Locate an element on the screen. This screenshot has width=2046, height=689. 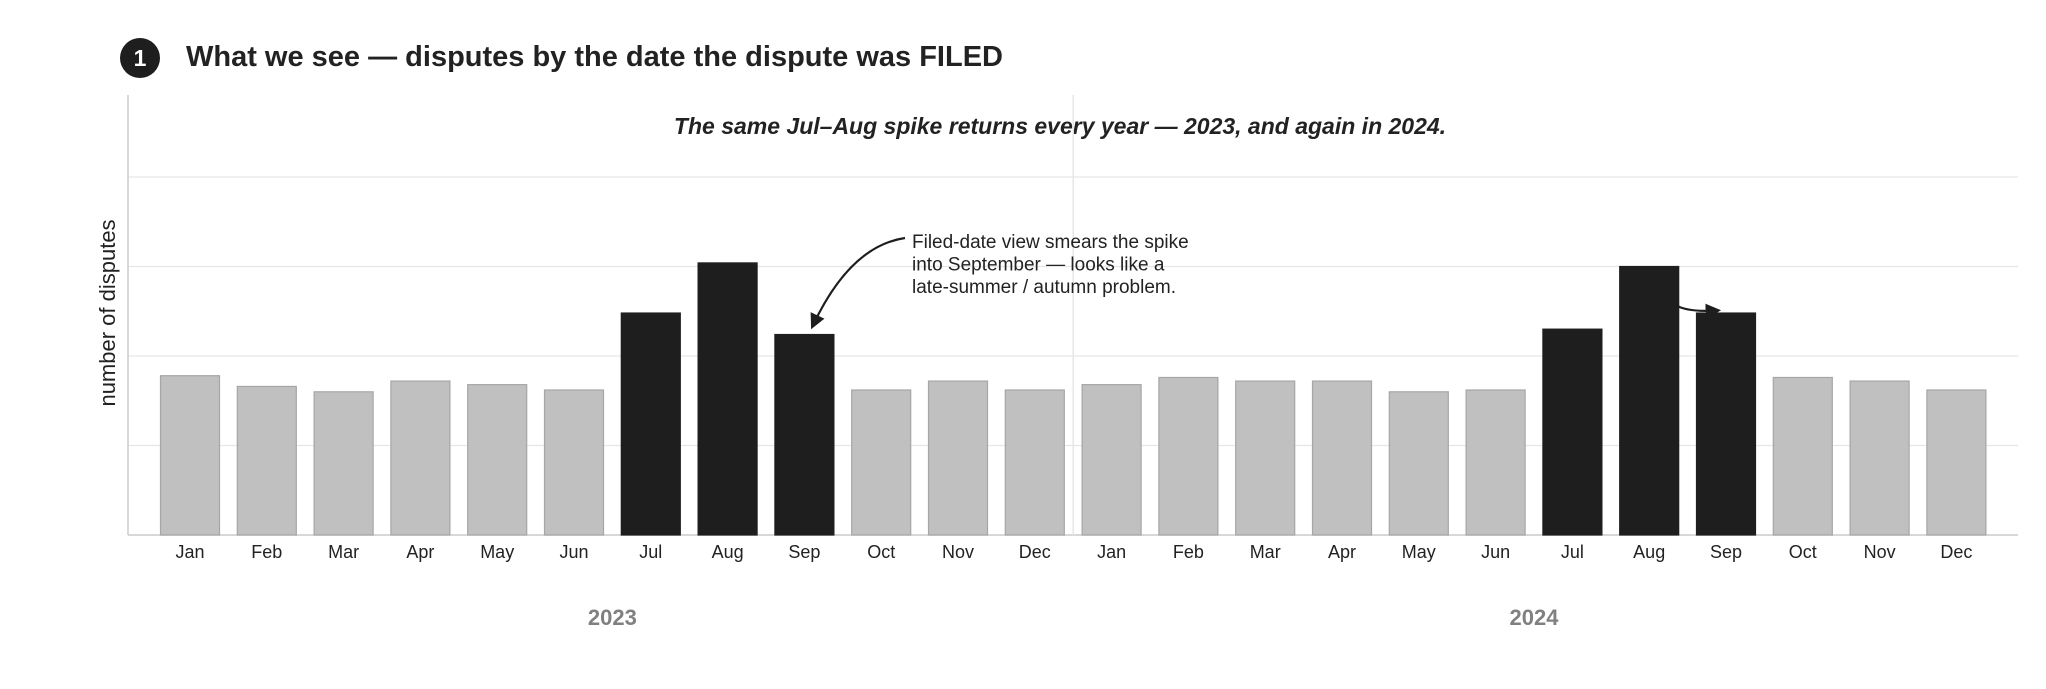
annotation-arrow is located at coordinates (858, 283).